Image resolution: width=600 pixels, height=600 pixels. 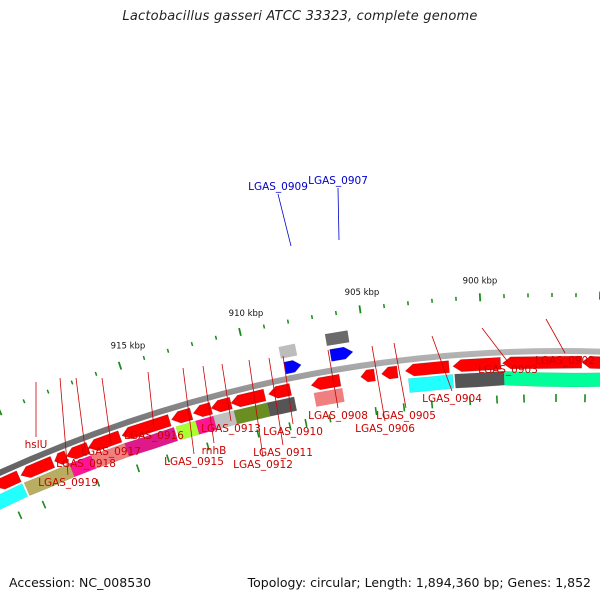 What do you see at coordinates (194, 462) in the screenshot?
I see `gene-label-lgas_0915: LGAS_0915` at bounding box center [194, 462].